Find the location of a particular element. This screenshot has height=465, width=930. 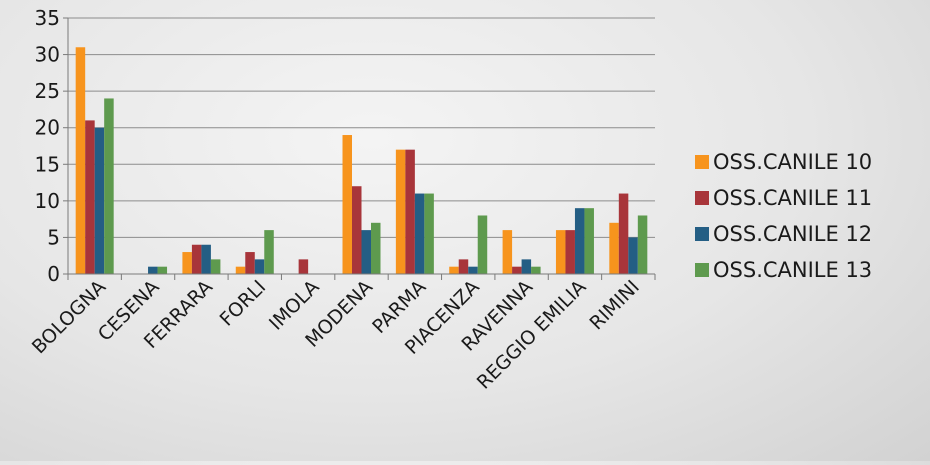

y-tick-label: 0 is located at coordinates (53, 274).